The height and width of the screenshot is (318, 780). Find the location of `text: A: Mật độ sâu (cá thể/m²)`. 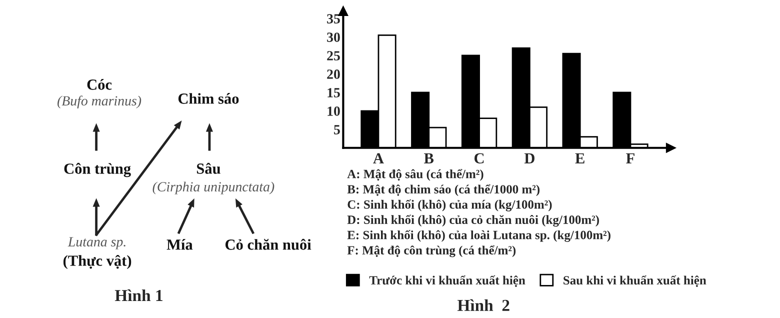

text: A: Mật độ sâu (cá thể/m²) is located at coordinates (415, 175).